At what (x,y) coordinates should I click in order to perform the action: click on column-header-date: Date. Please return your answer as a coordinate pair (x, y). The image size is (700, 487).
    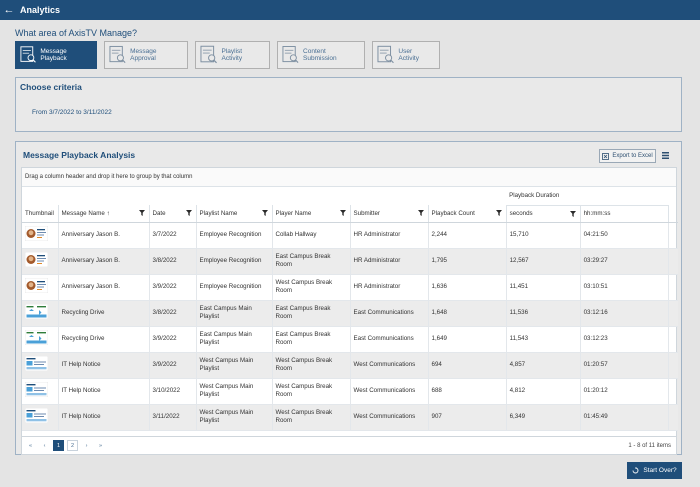
    Looking at the image, I should click on (173, 214).